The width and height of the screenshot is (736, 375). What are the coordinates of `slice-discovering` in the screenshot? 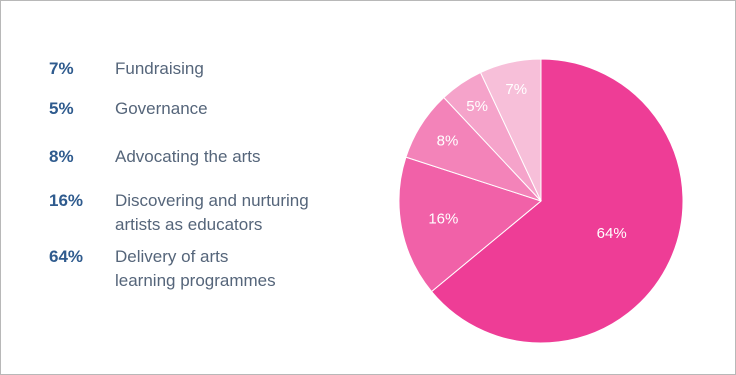 It's located at (470, 224).